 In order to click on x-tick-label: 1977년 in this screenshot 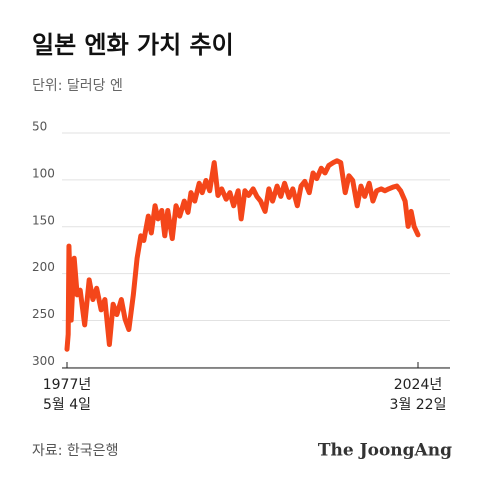, I will do `click(67, 385)`.